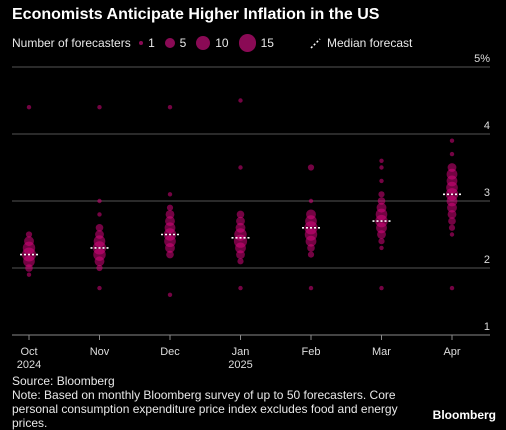 Image resolution: width=506 pixels, height=430 pixels. What do you see at coordinates (175, 43) in the screenshot?
I see `legend-size-item: 5` at bounding box center [175, 43].